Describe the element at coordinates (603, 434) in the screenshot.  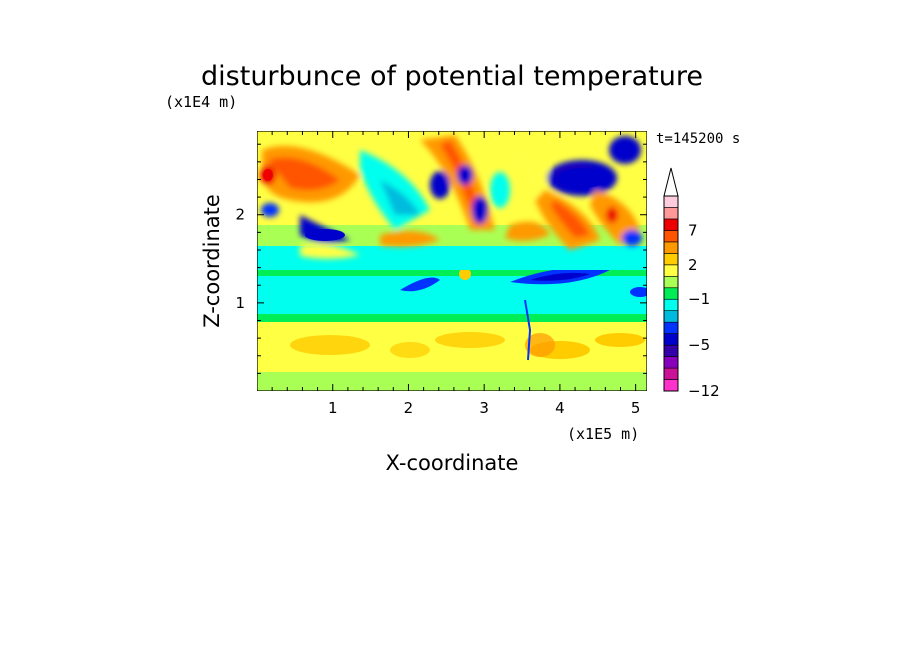
I see `x-unit-label: (x1E5 m)` at that location.